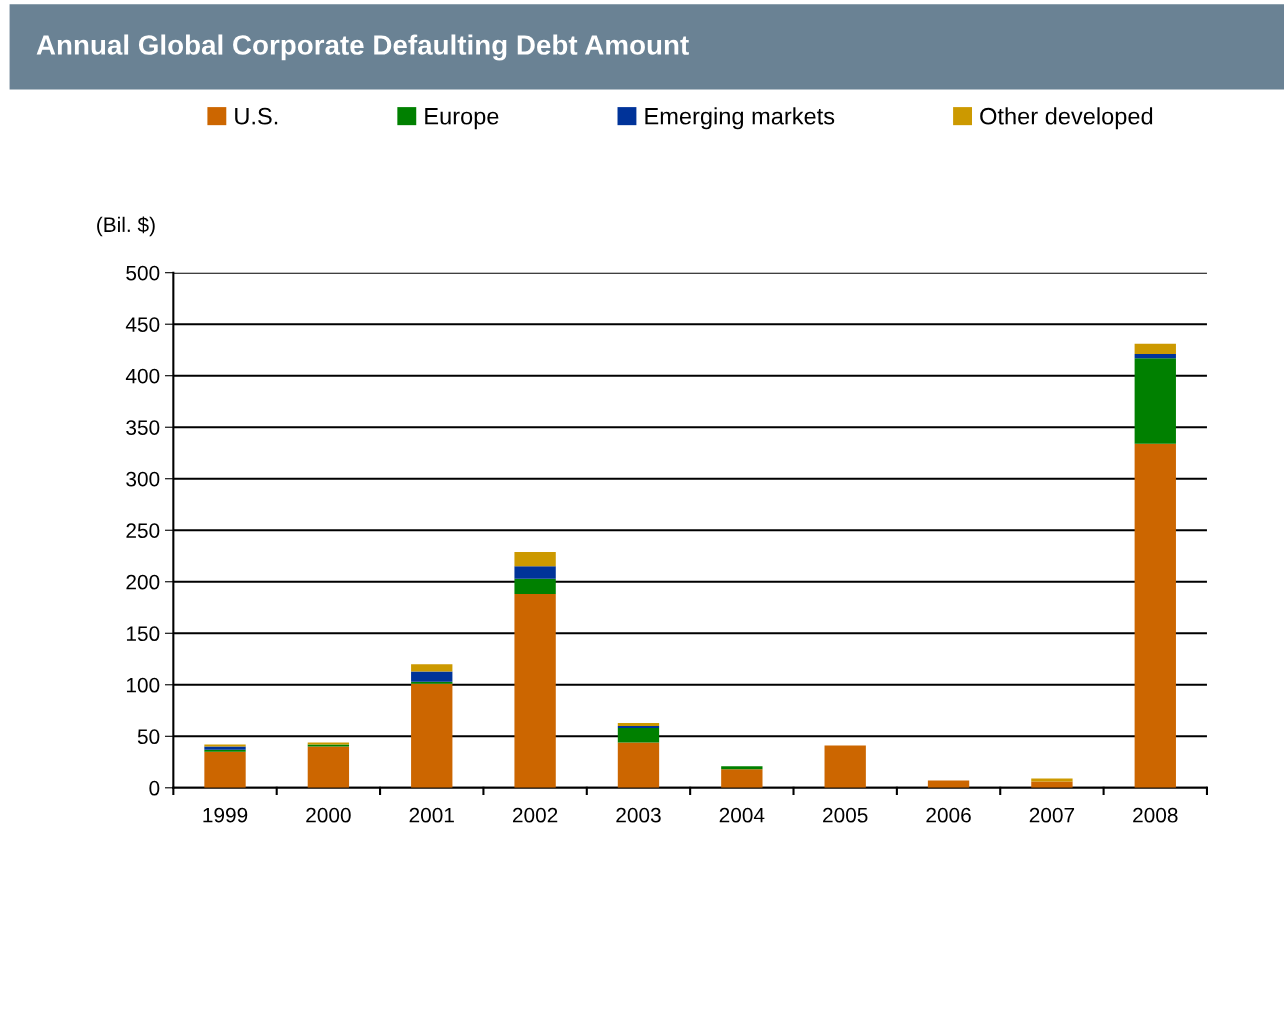  What do you see at coordinates (328, 815) in the screenshot?
I see `x-tick-label: 2000` at bounding box center [328, 815].